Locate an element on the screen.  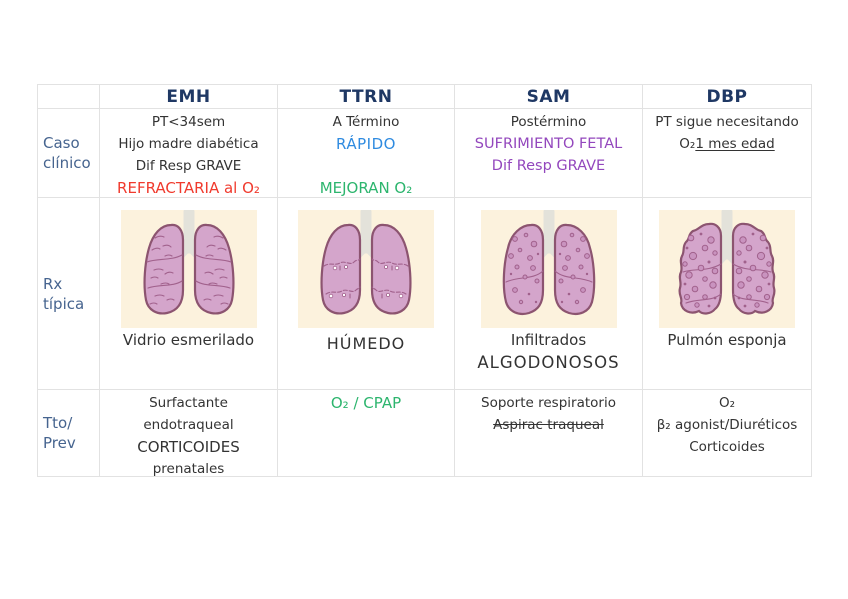
tto-line: Surfactante is located at coordinates (188, 403).